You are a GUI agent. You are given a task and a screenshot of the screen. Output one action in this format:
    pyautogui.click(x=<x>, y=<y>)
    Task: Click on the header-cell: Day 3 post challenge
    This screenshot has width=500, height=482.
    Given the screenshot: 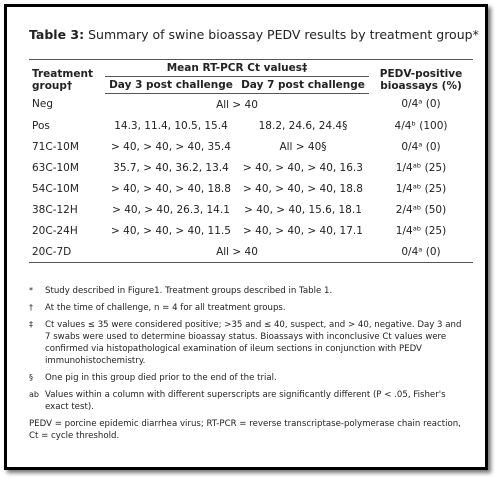 What is the action you would take?
    pyautogui.click(x=171, y=85)
    